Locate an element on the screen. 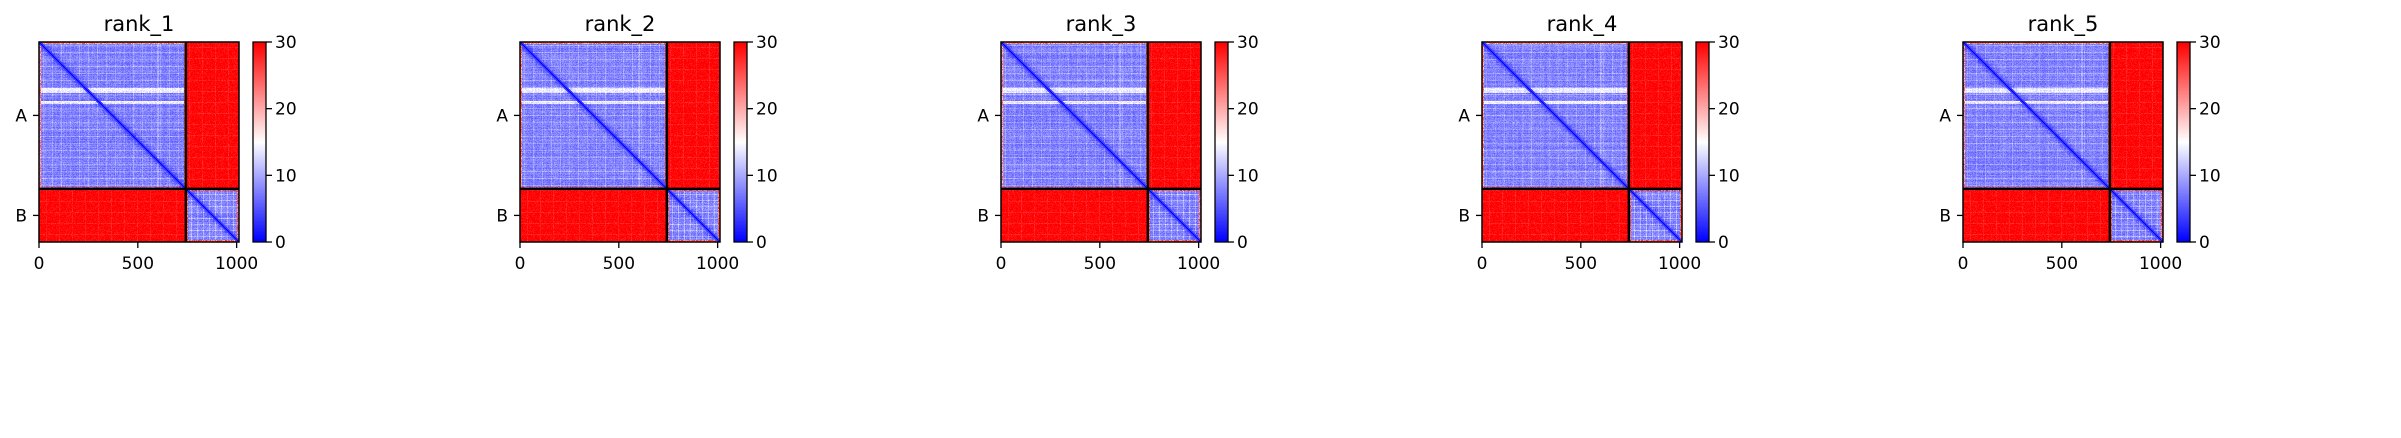 The width and height of the screenshot is (2401, 438). panel-title: rank_5 is located at coordinates (2063, 24).